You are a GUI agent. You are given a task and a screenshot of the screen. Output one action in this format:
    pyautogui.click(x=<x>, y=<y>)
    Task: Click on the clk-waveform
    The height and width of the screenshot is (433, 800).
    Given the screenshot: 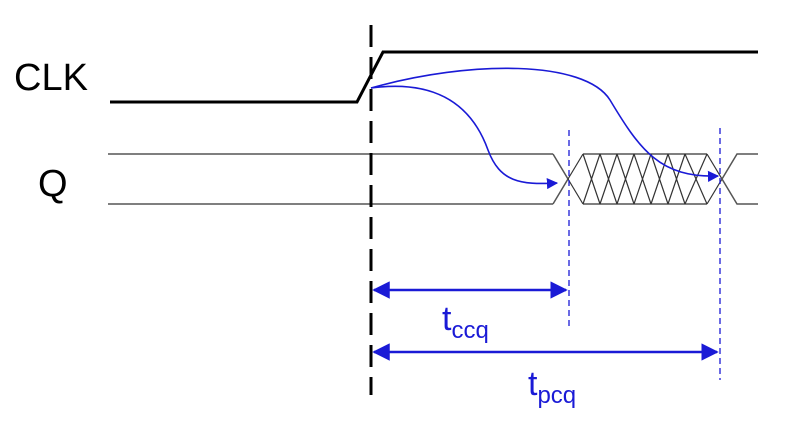 What is the action you would take?
    pyautogui.click(x=434, y=77)
    